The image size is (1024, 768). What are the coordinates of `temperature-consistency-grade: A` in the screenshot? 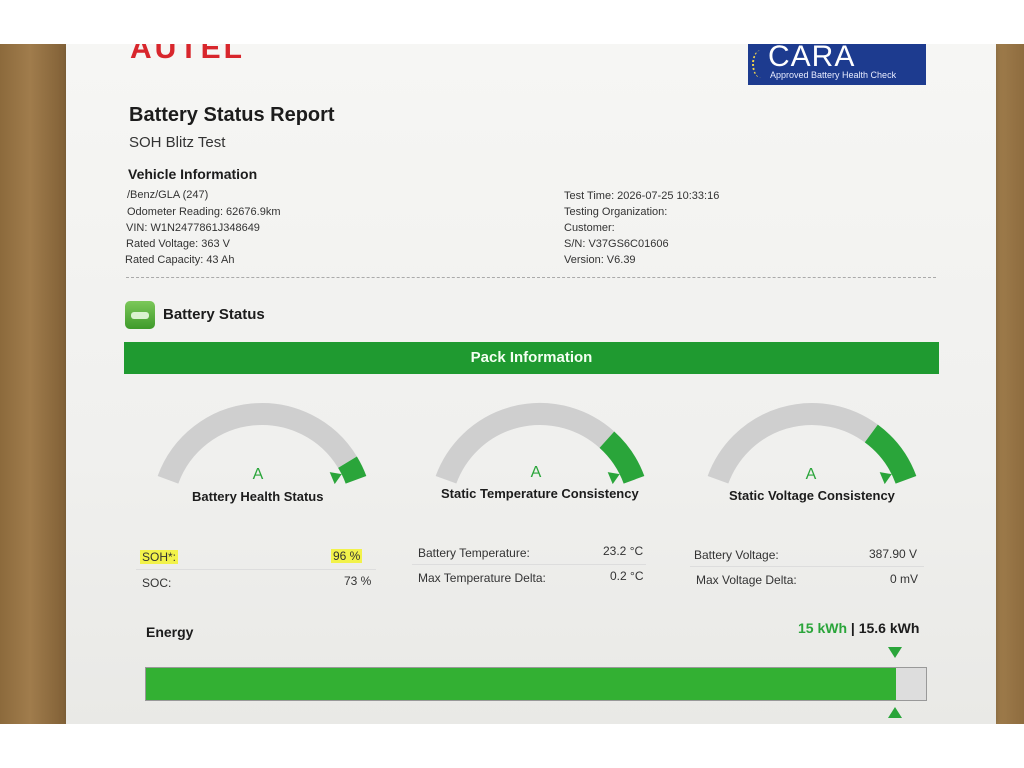 It's located at (536, 472).